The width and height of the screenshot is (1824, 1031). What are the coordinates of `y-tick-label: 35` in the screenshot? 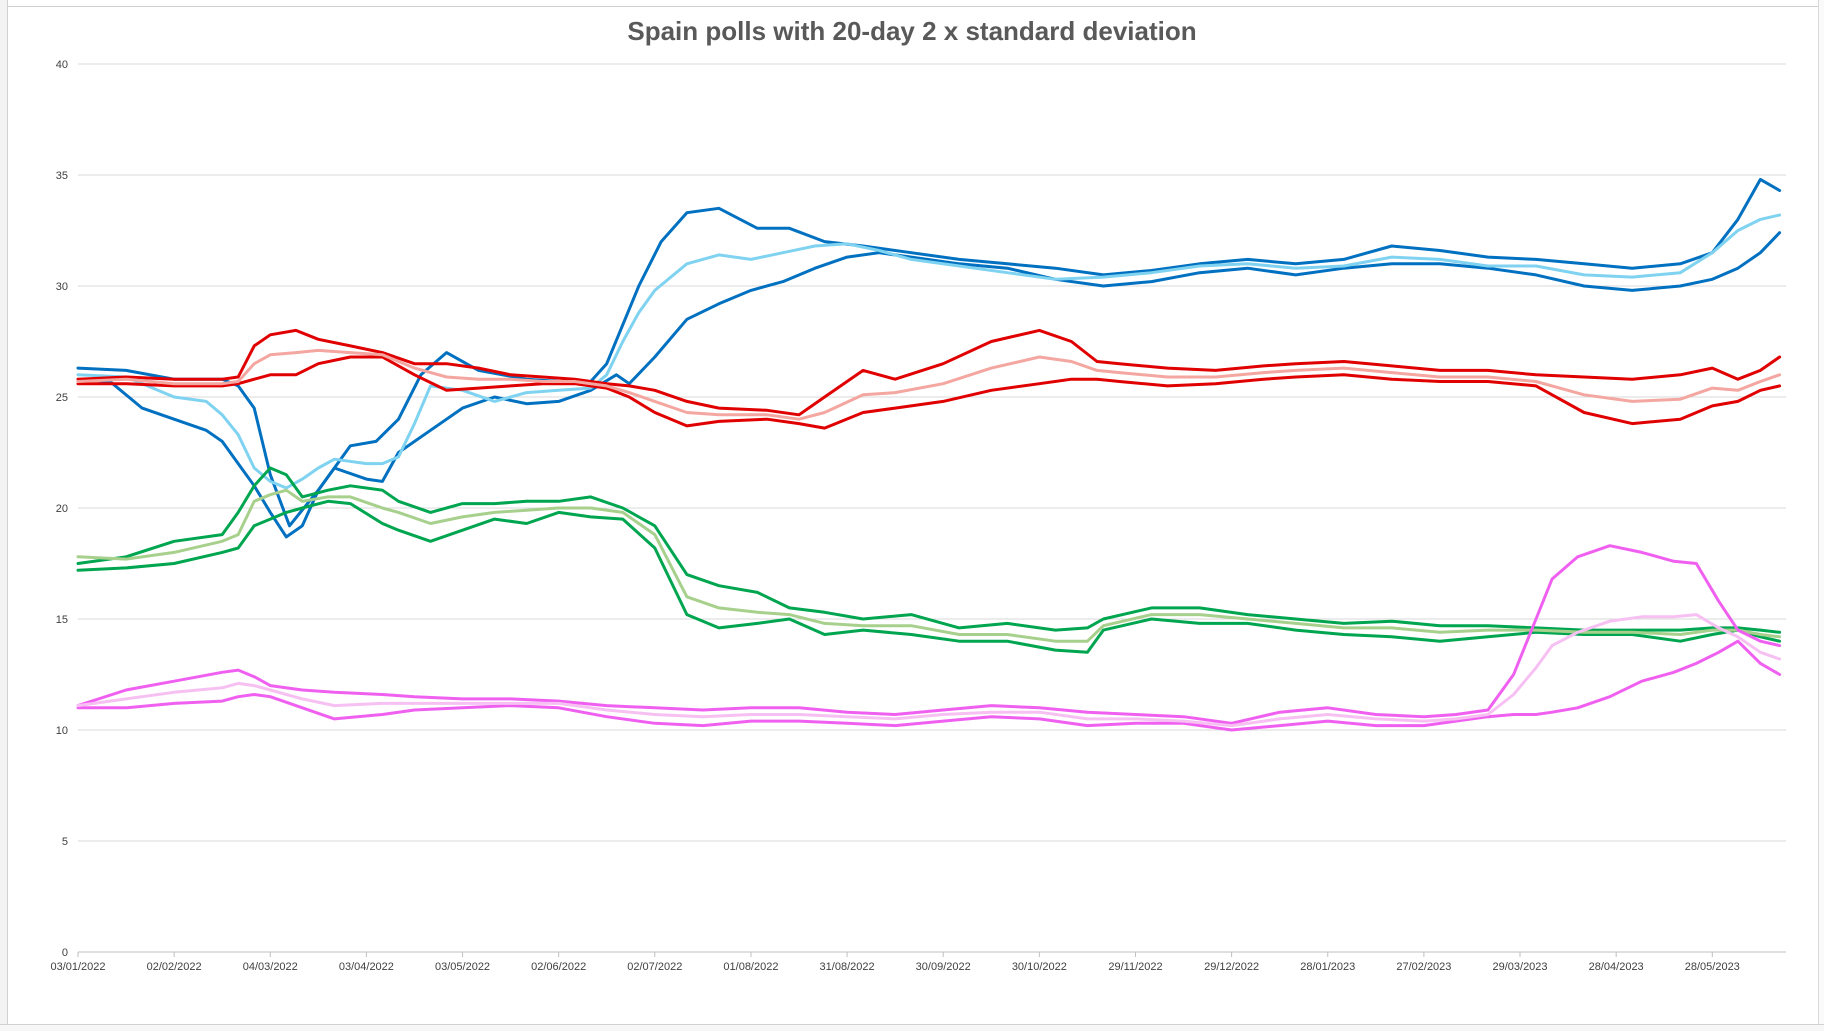 It's located at (62, 176).